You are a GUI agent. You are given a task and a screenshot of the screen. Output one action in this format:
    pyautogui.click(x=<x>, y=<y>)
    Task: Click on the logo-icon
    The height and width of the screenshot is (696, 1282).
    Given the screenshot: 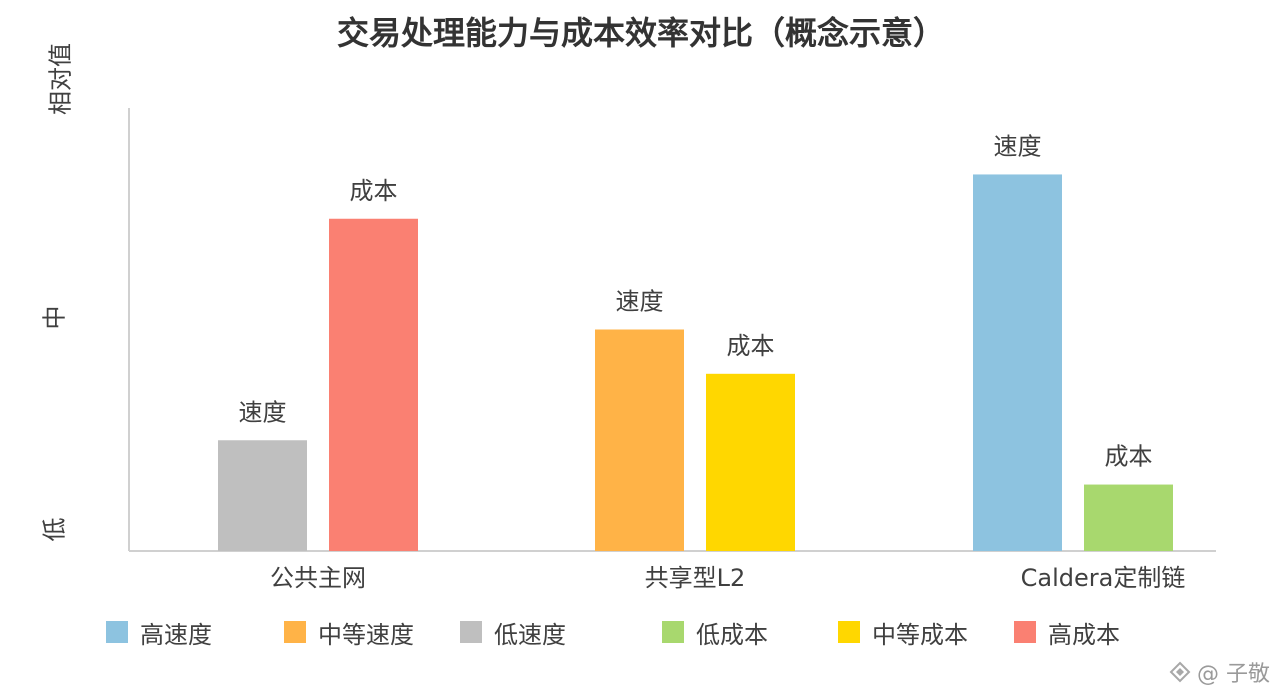 What is the action you would take?
    pyautogui.click(x=1180, y=672)
    